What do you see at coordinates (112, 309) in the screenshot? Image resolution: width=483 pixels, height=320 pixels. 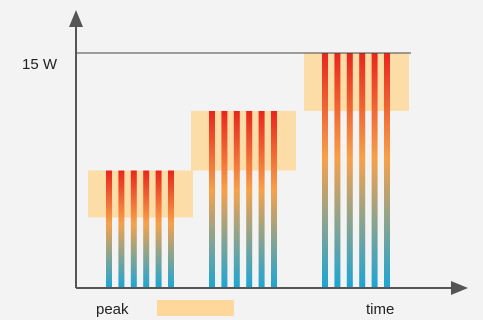 I see `legend-label: peak` at bounding box center [112, 309].